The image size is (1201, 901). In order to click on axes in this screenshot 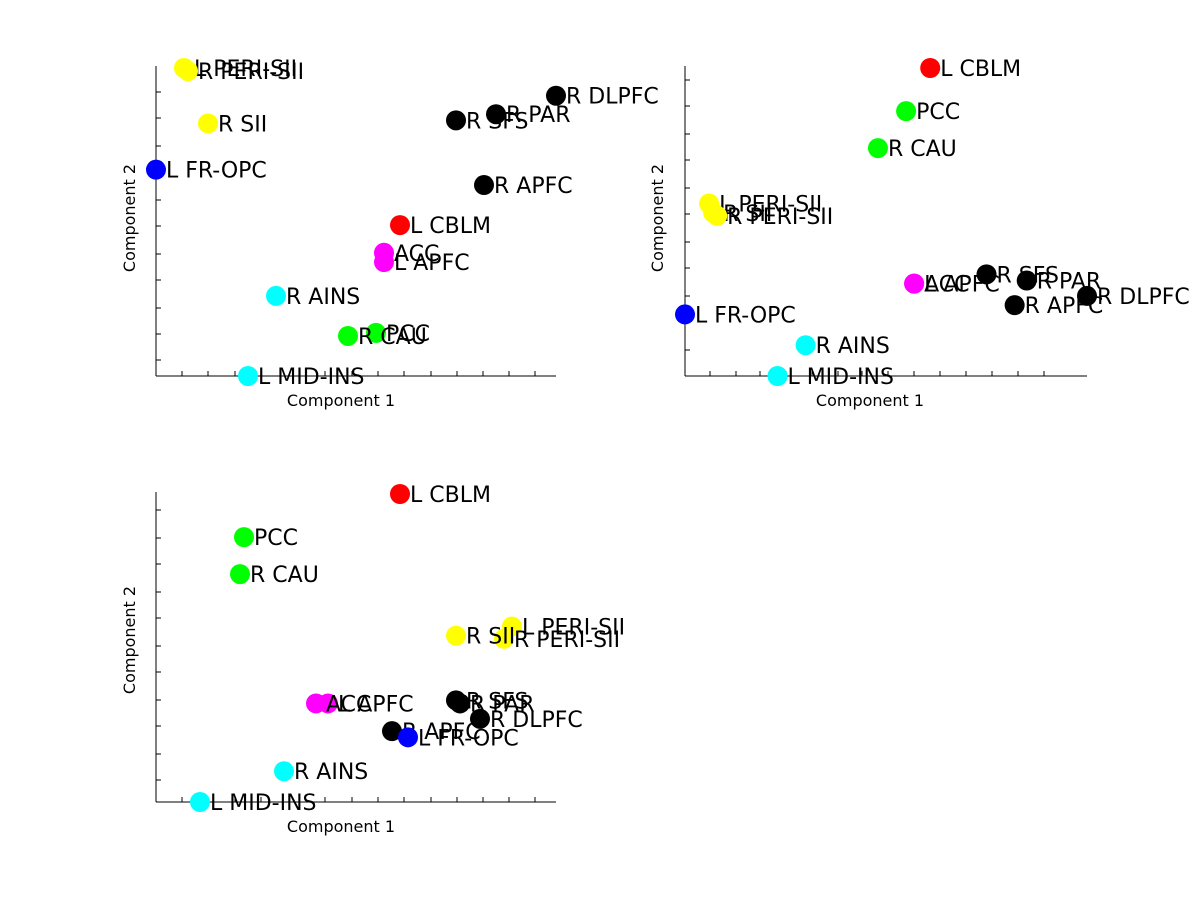, I will do `click(355, 647)`.